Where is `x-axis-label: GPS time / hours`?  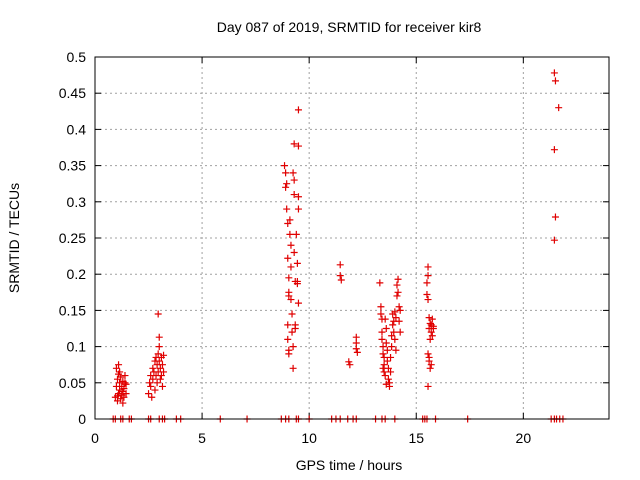 x-axis-label: GPS time / hours is located at coordinates (349, 465).